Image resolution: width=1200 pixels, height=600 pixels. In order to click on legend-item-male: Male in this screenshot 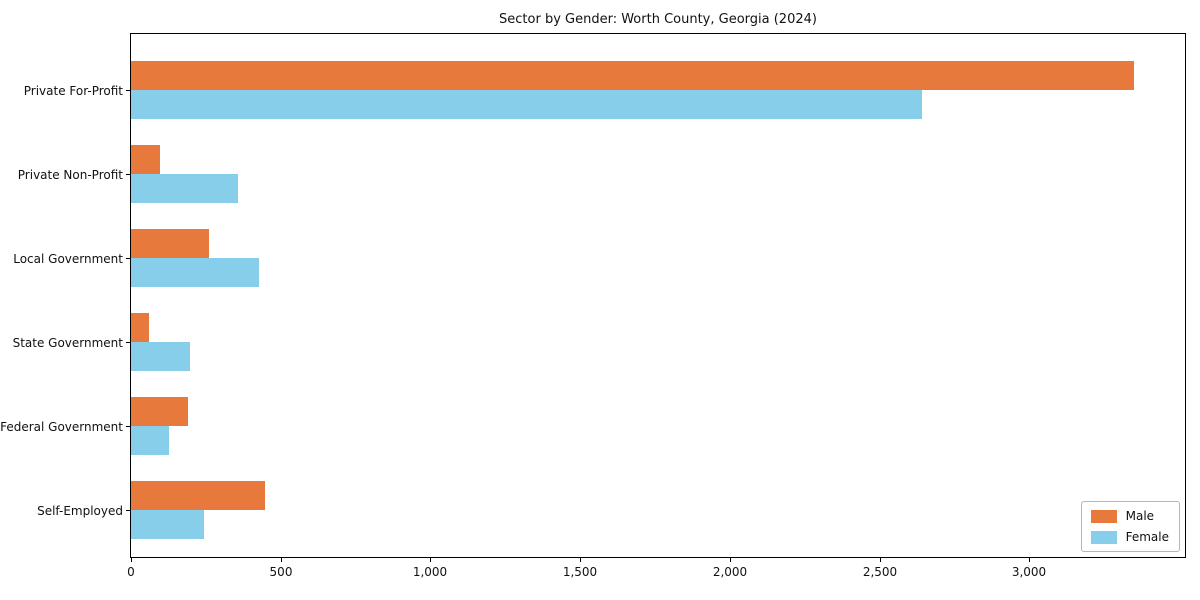, I will do `click(1129, 516)`.